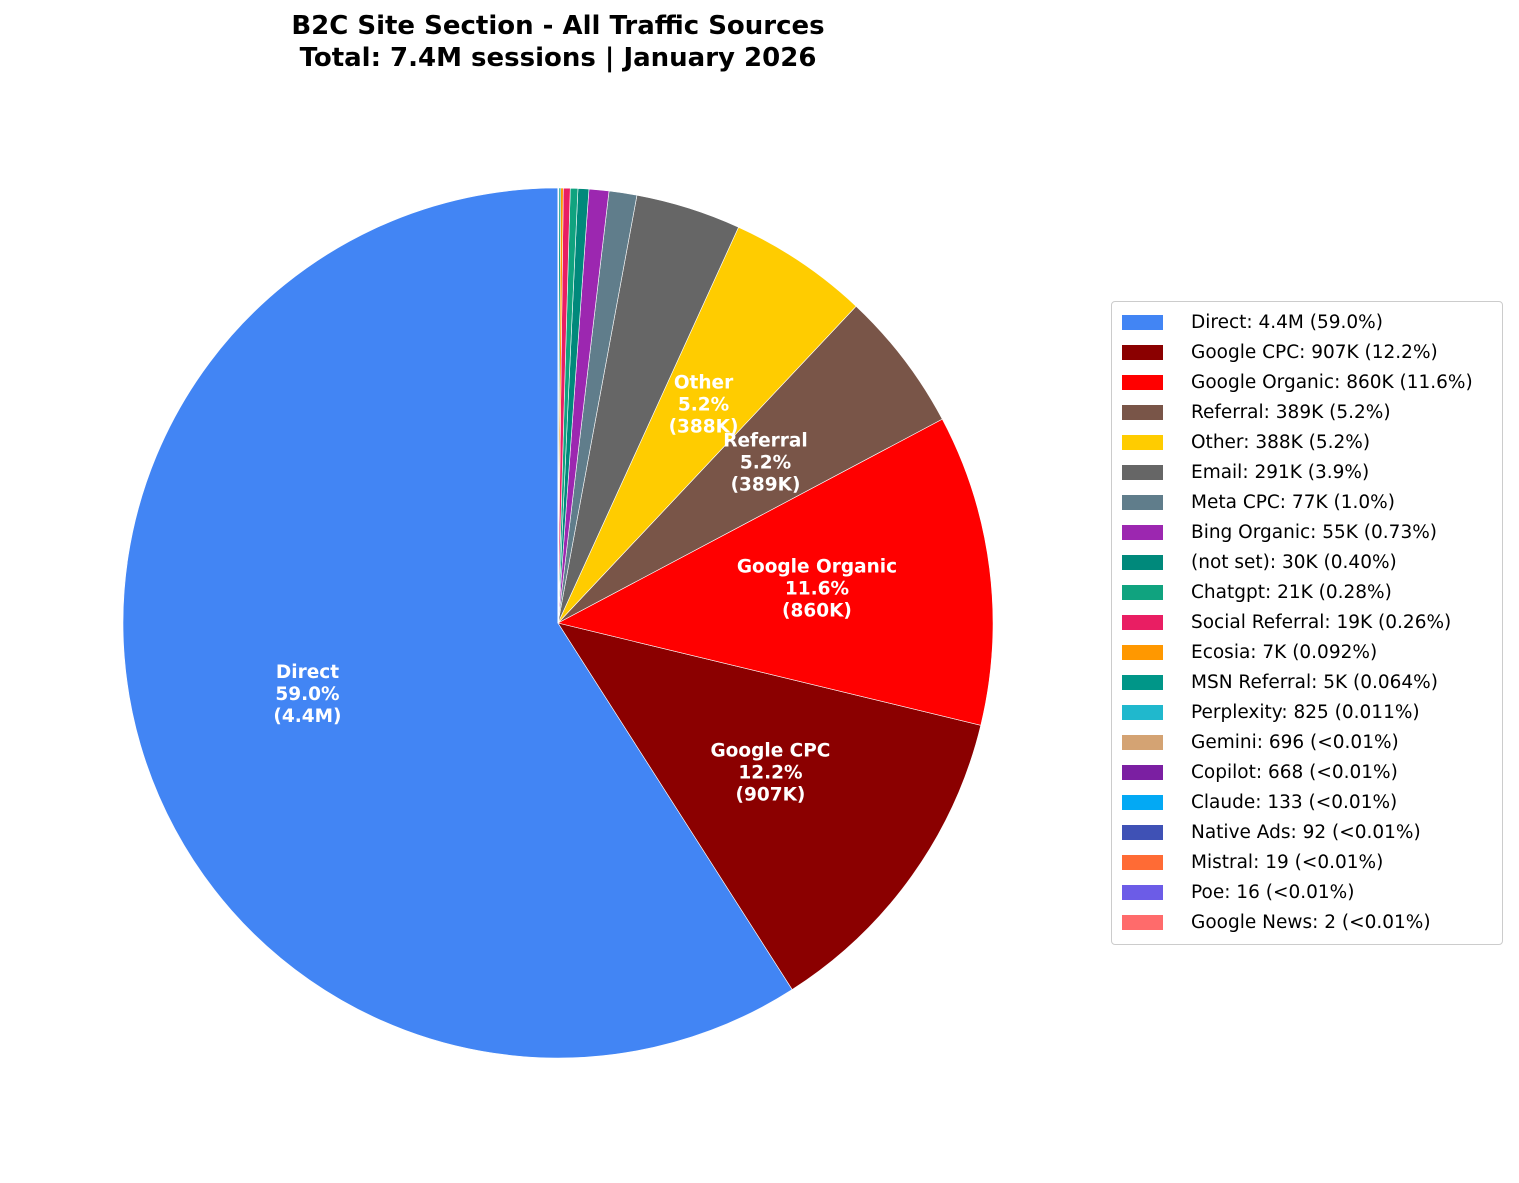 Image resolution: width=1519 pixels, height=1183 pixels. Describe the element at coordinates (1293, 502) in the screenshot. I see `legend-label: Meta CPC: 77K (1.0%)` at that location.